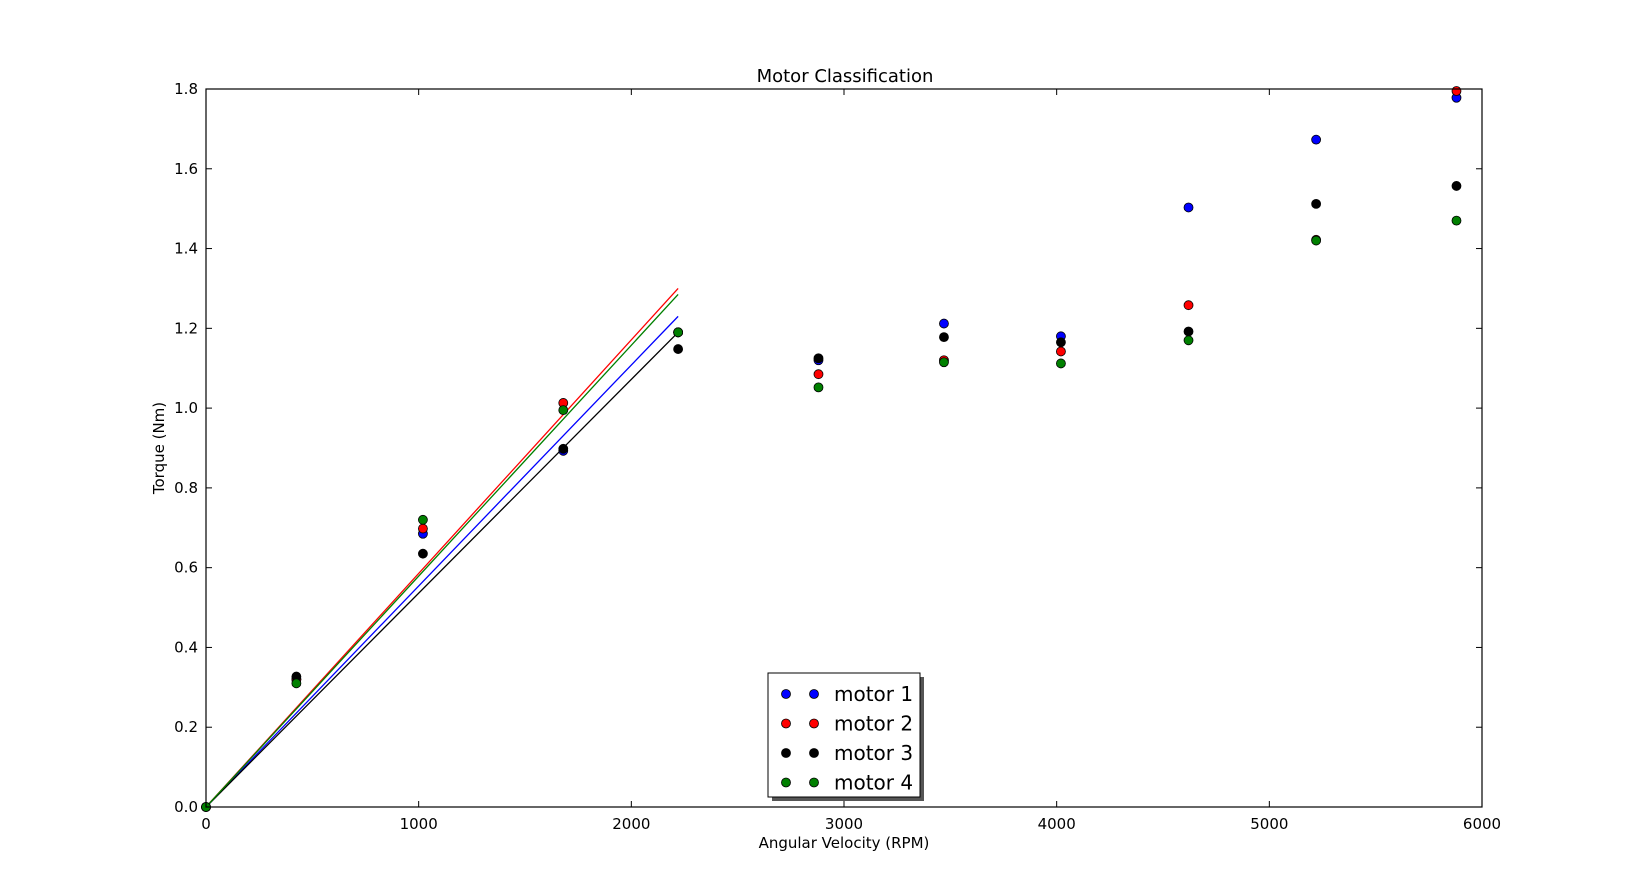 This screenshot has width=1626, height=887. What do you see at coordinates (873, 783) in the screenshot?
I see `legend-label-motor-4: motor 4` at bounding box center [873, 783].